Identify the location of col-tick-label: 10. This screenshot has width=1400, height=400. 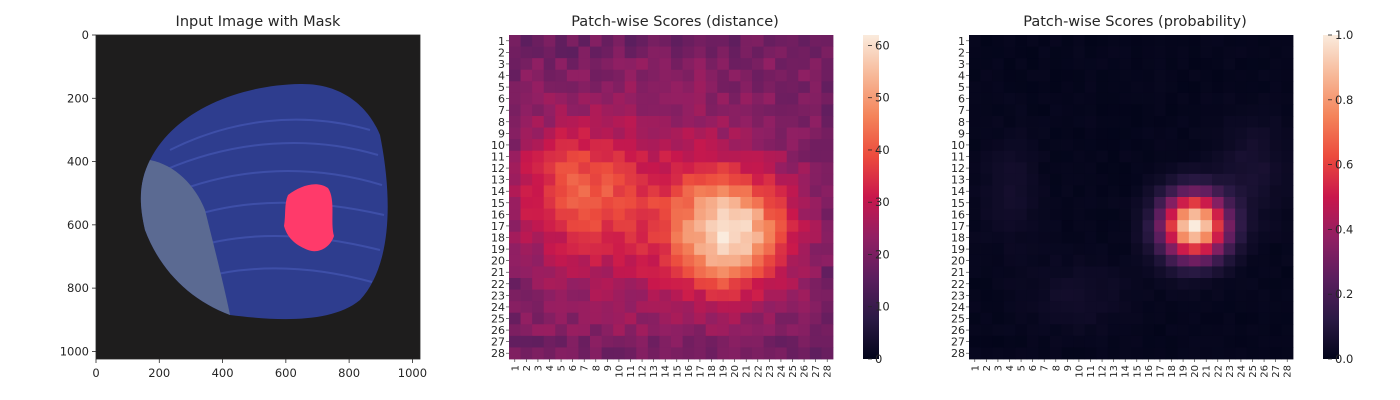
(1079, 371).